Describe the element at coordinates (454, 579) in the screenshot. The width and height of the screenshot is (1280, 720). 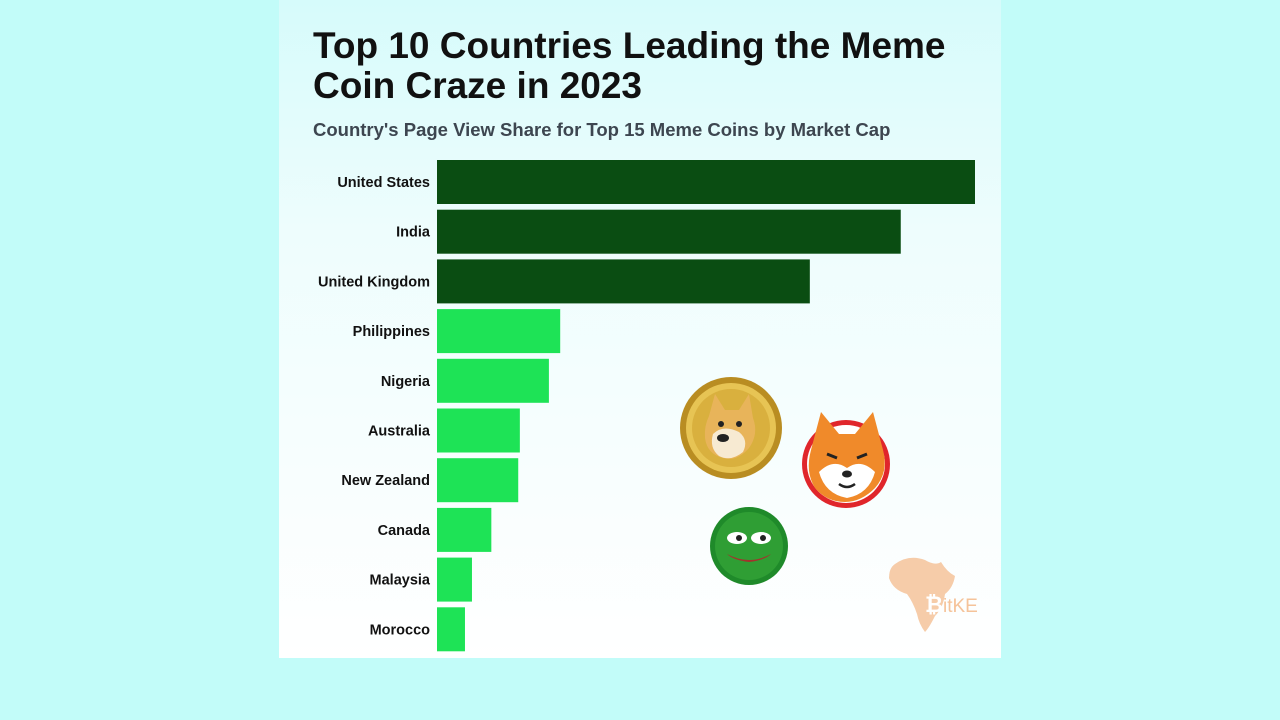
I see `bar-malaysia` at that location.